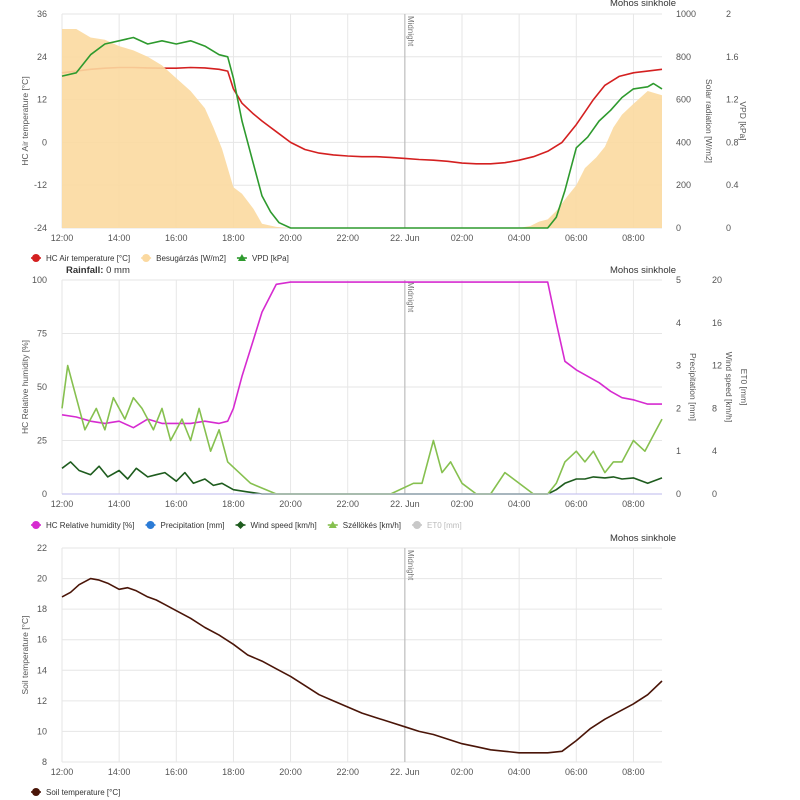  What do you see at coordinates (732, 100) in the screenshot?
I see `y3-tick-label: 1.2` at bounding box center [732, 100].